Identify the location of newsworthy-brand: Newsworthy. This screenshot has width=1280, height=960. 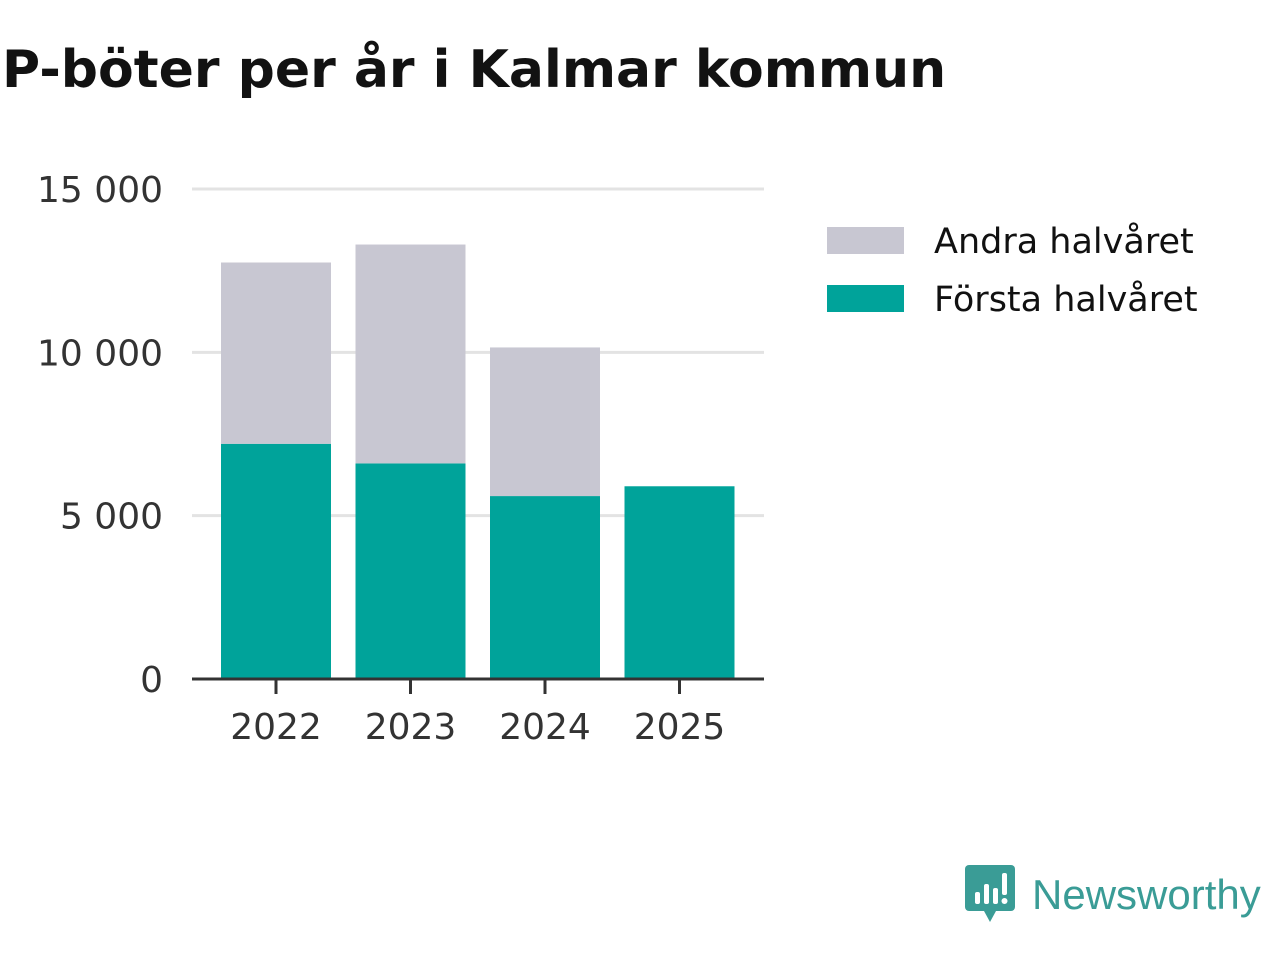
(1112, 895).